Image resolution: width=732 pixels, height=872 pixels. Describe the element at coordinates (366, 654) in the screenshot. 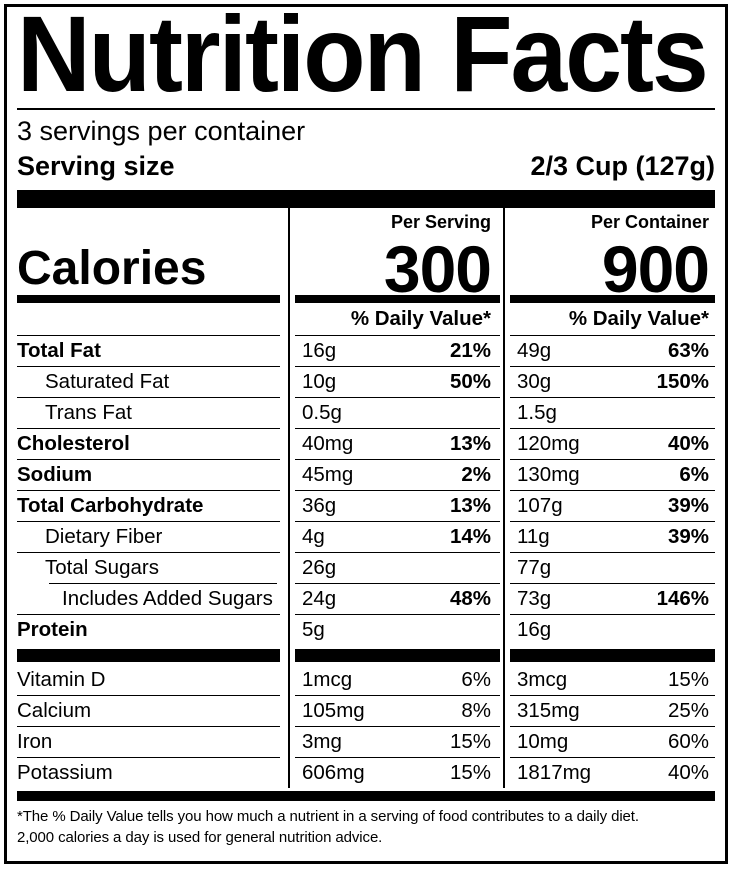

I see `vitamins-divider-bar` at that location.